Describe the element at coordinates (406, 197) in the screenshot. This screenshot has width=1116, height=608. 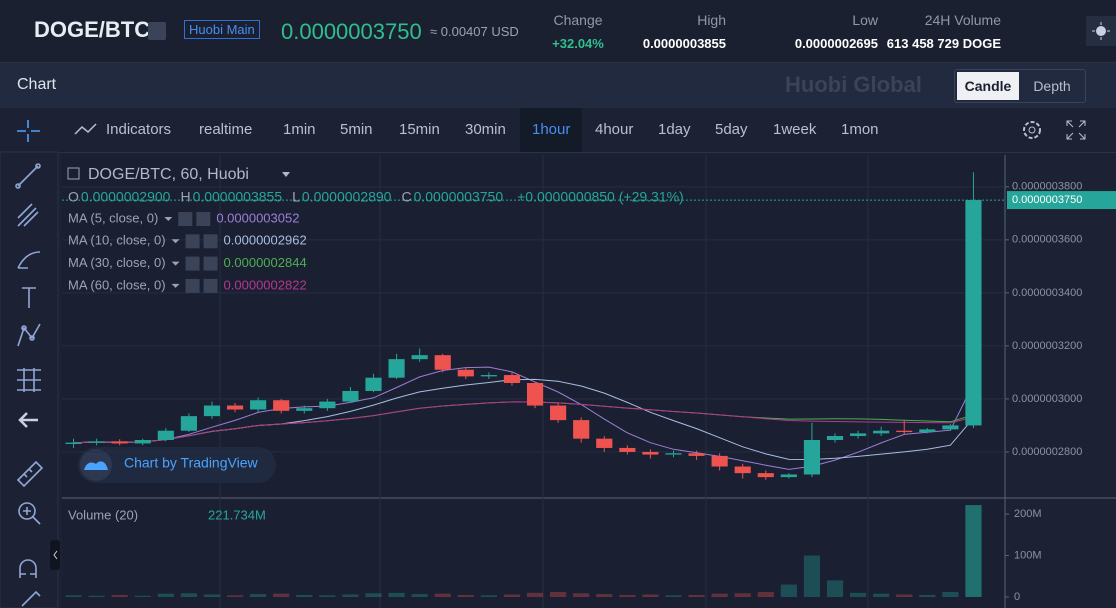
I see `ohlc-key: C` at that location.